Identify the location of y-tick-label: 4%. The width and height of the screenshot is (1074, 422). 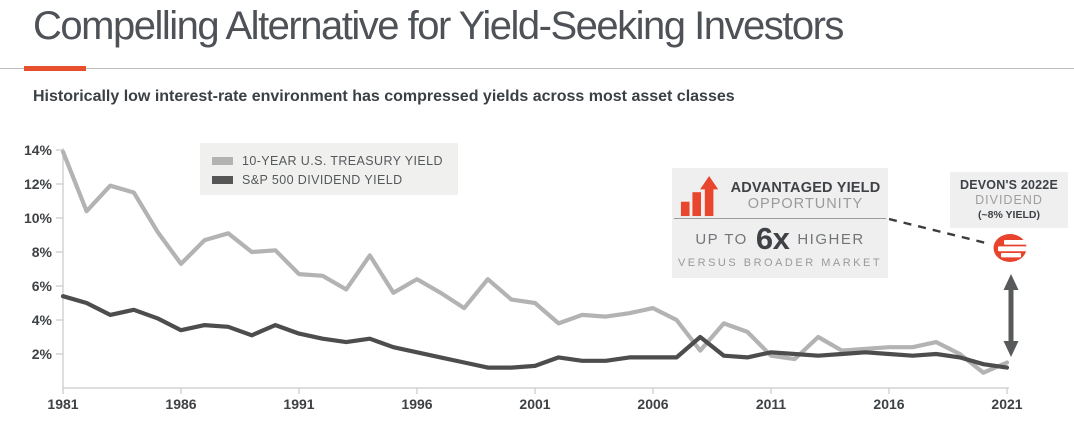
(42, 320).